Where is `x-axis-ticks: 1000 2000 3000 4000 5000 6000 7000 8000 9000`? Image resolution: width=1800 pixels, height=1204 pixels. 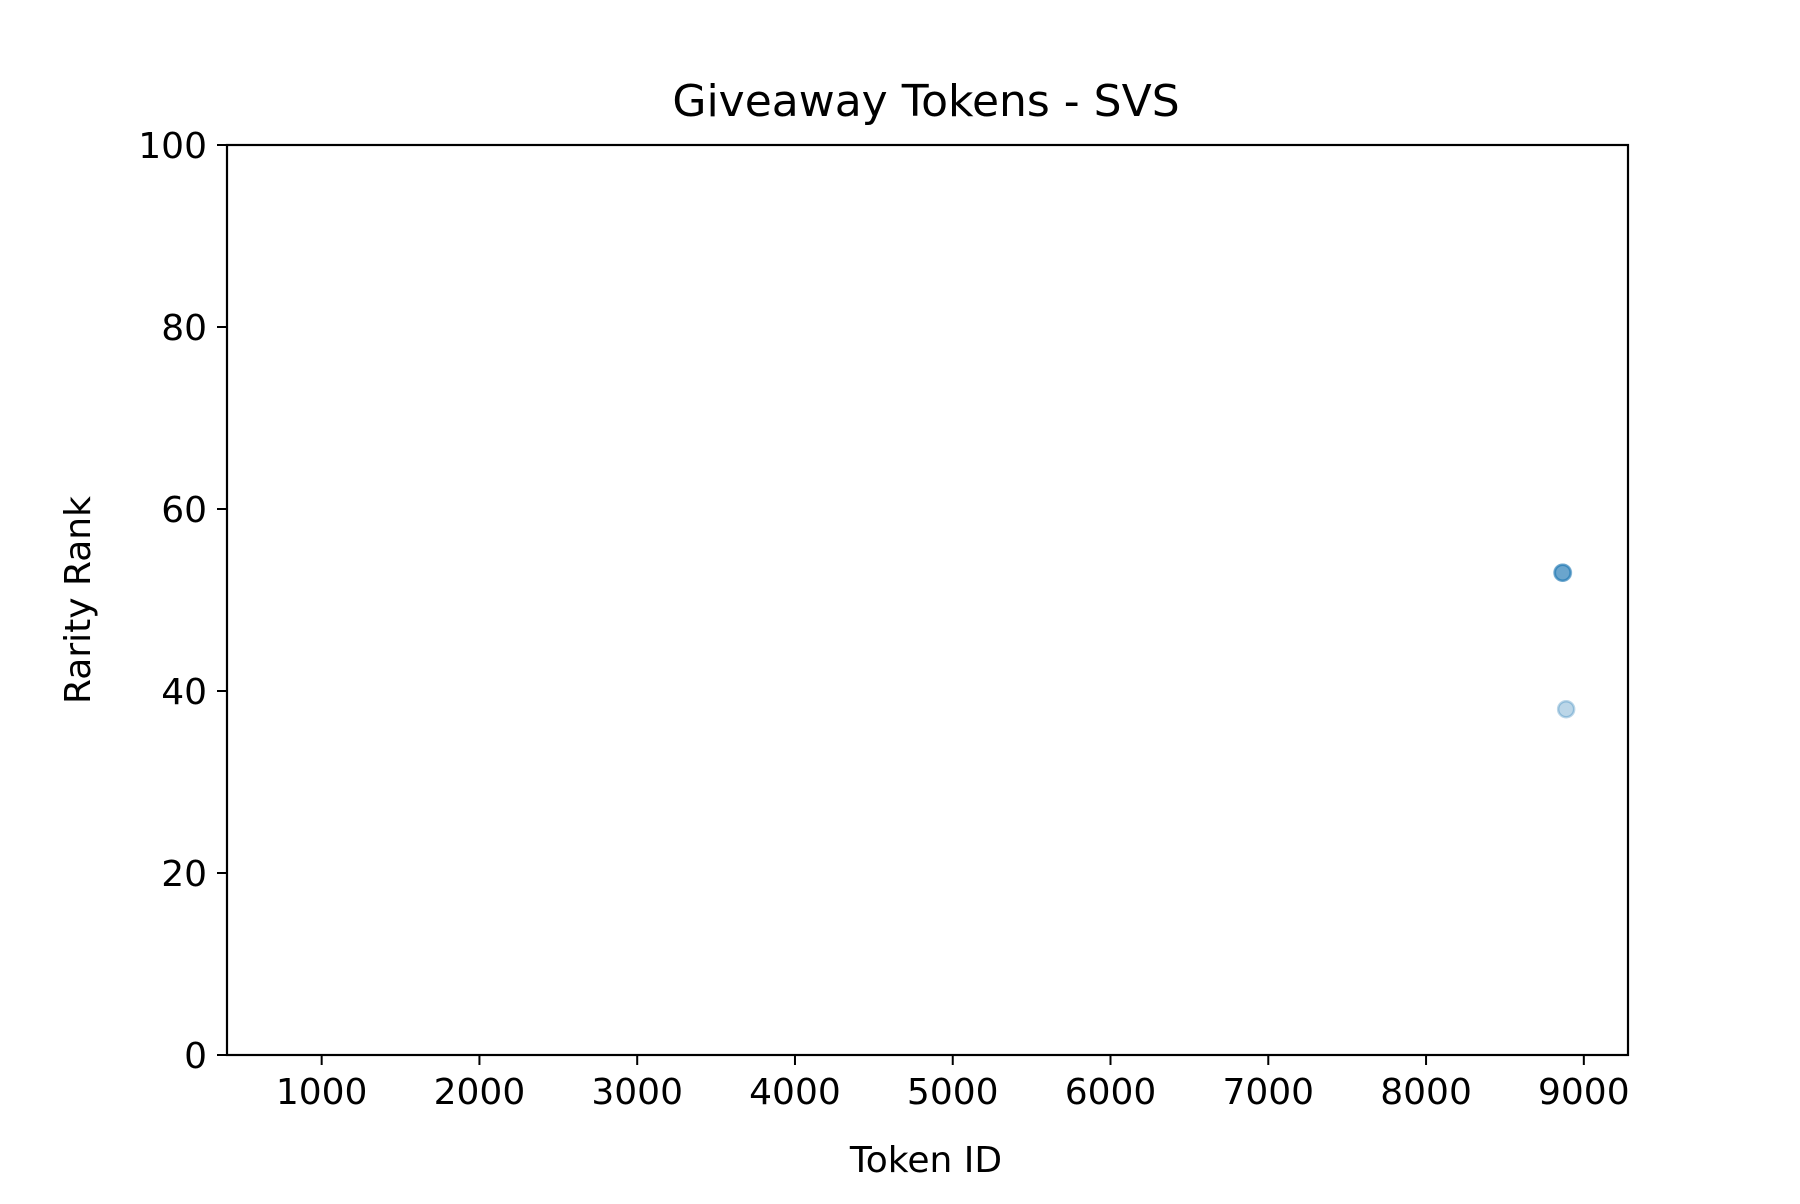
x-axis-ticks: 1000 2000 3000 4000 5000 6000 7000 8000 9000 is located at coordinates (953, 1084).